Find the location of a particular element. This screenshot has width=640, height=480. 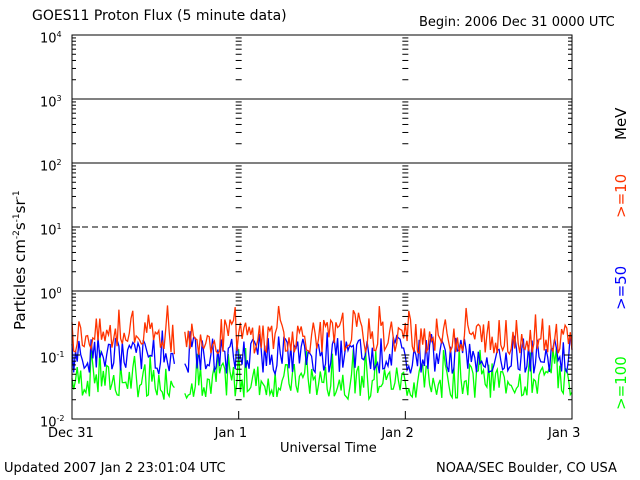

begin-time: Begin: 2006 Dec 31 0000 UTC is located at coordinates (517, 22).